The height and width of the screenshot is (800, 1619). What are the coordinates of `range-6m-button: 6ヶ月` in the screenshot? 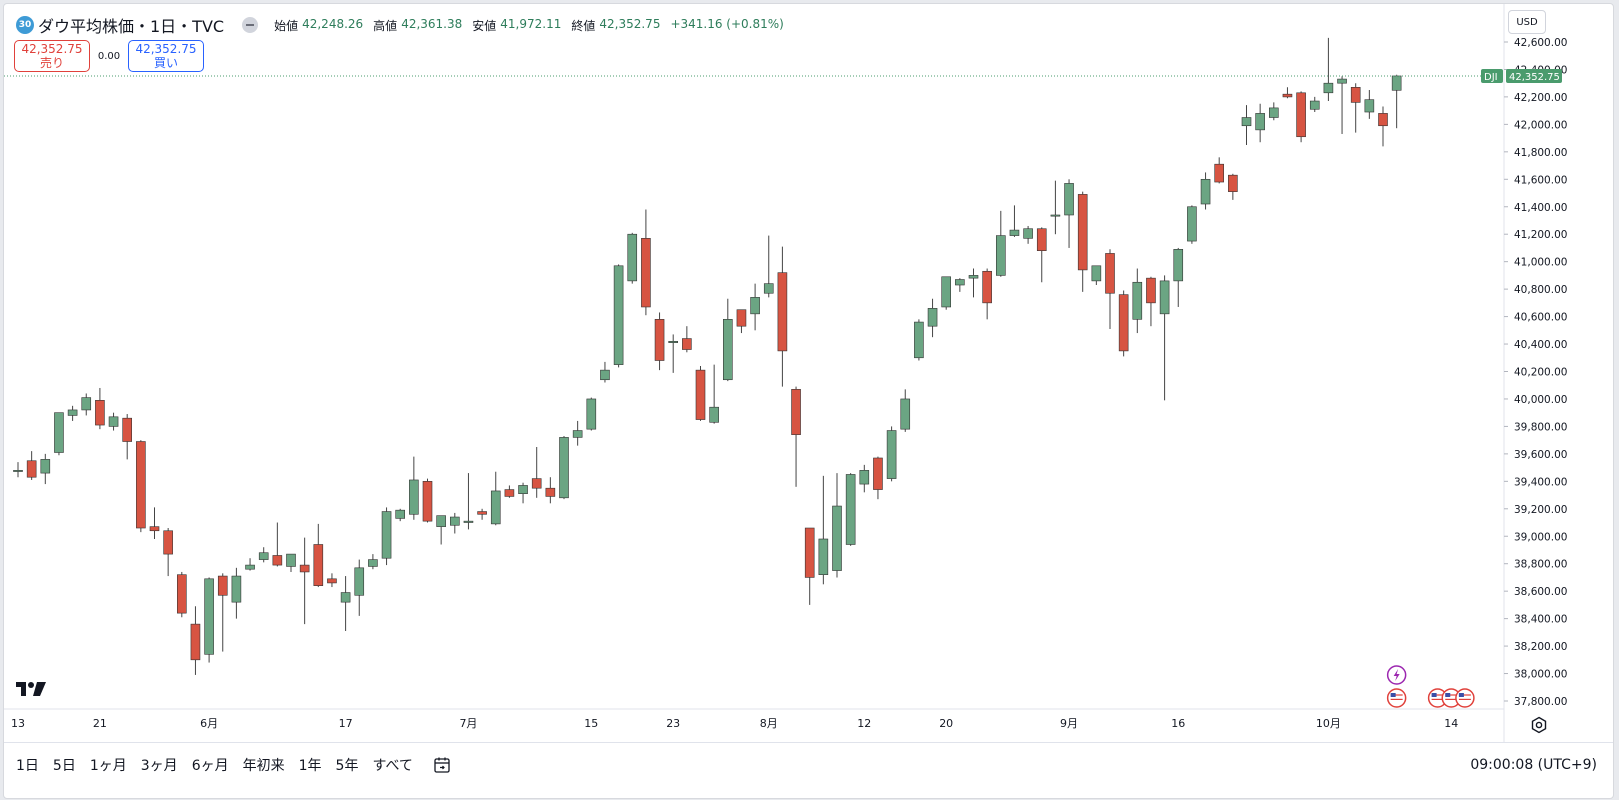 It's located at (210, 766).